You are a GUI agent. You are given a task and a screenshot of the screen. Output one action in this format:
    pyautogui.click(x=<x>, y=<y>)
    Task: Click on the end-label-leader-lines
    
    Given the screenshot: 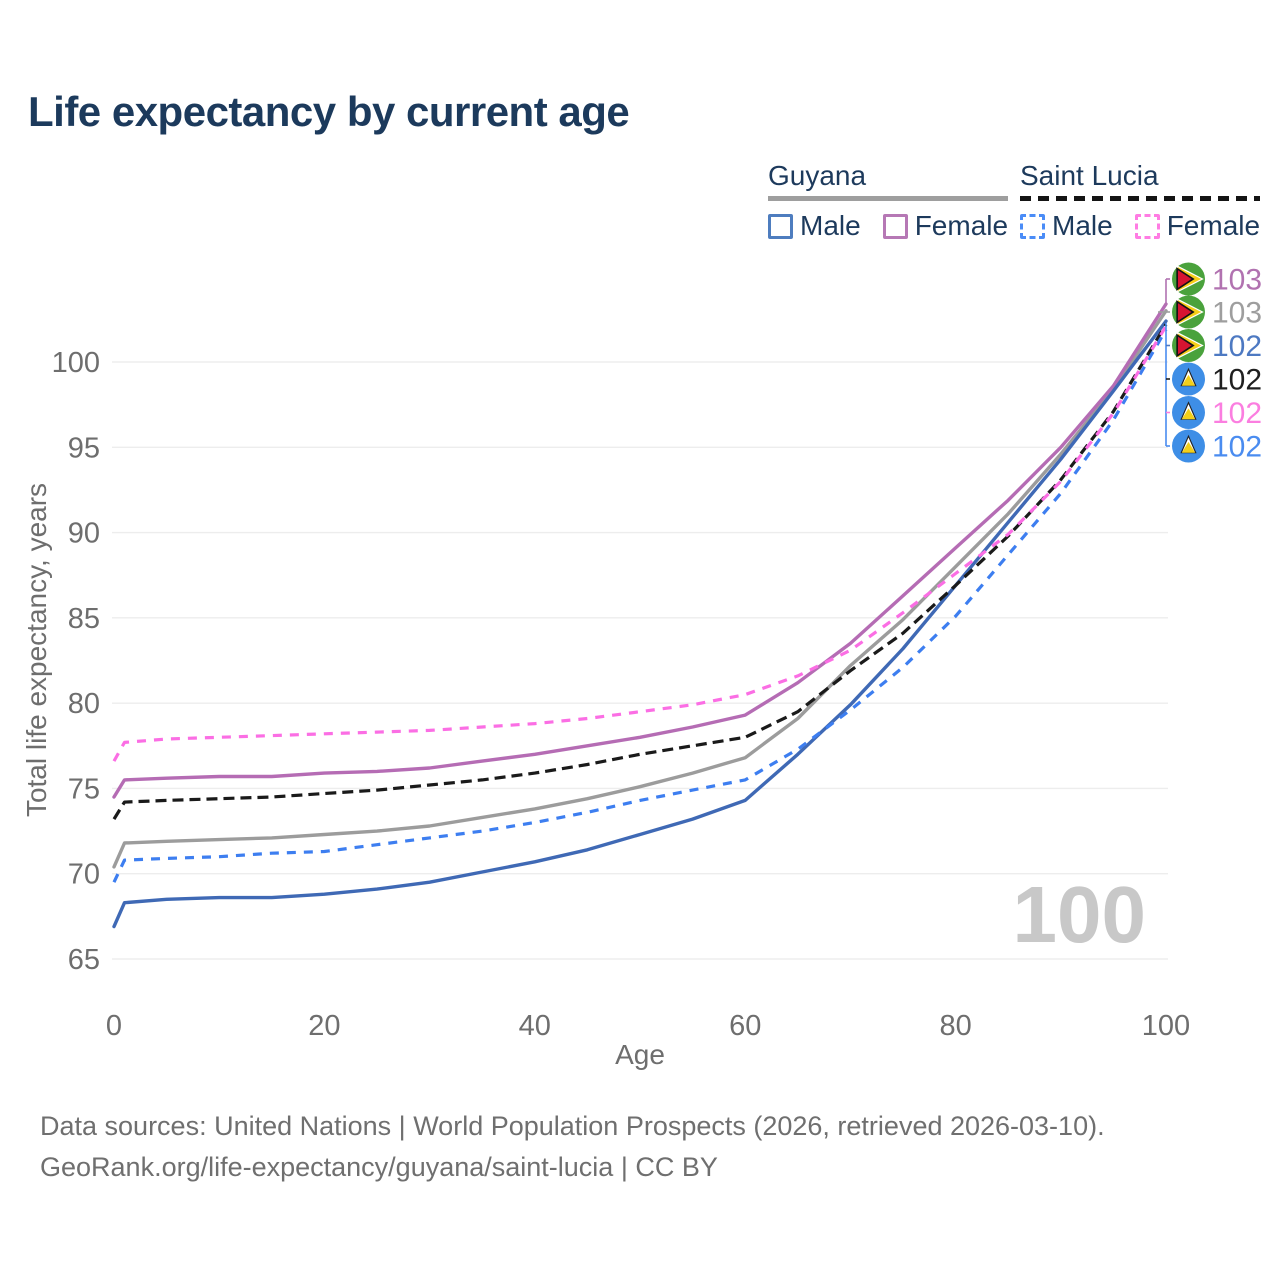 What is the action you would take?
    pyautogui.click(x=1164, y=362)
    